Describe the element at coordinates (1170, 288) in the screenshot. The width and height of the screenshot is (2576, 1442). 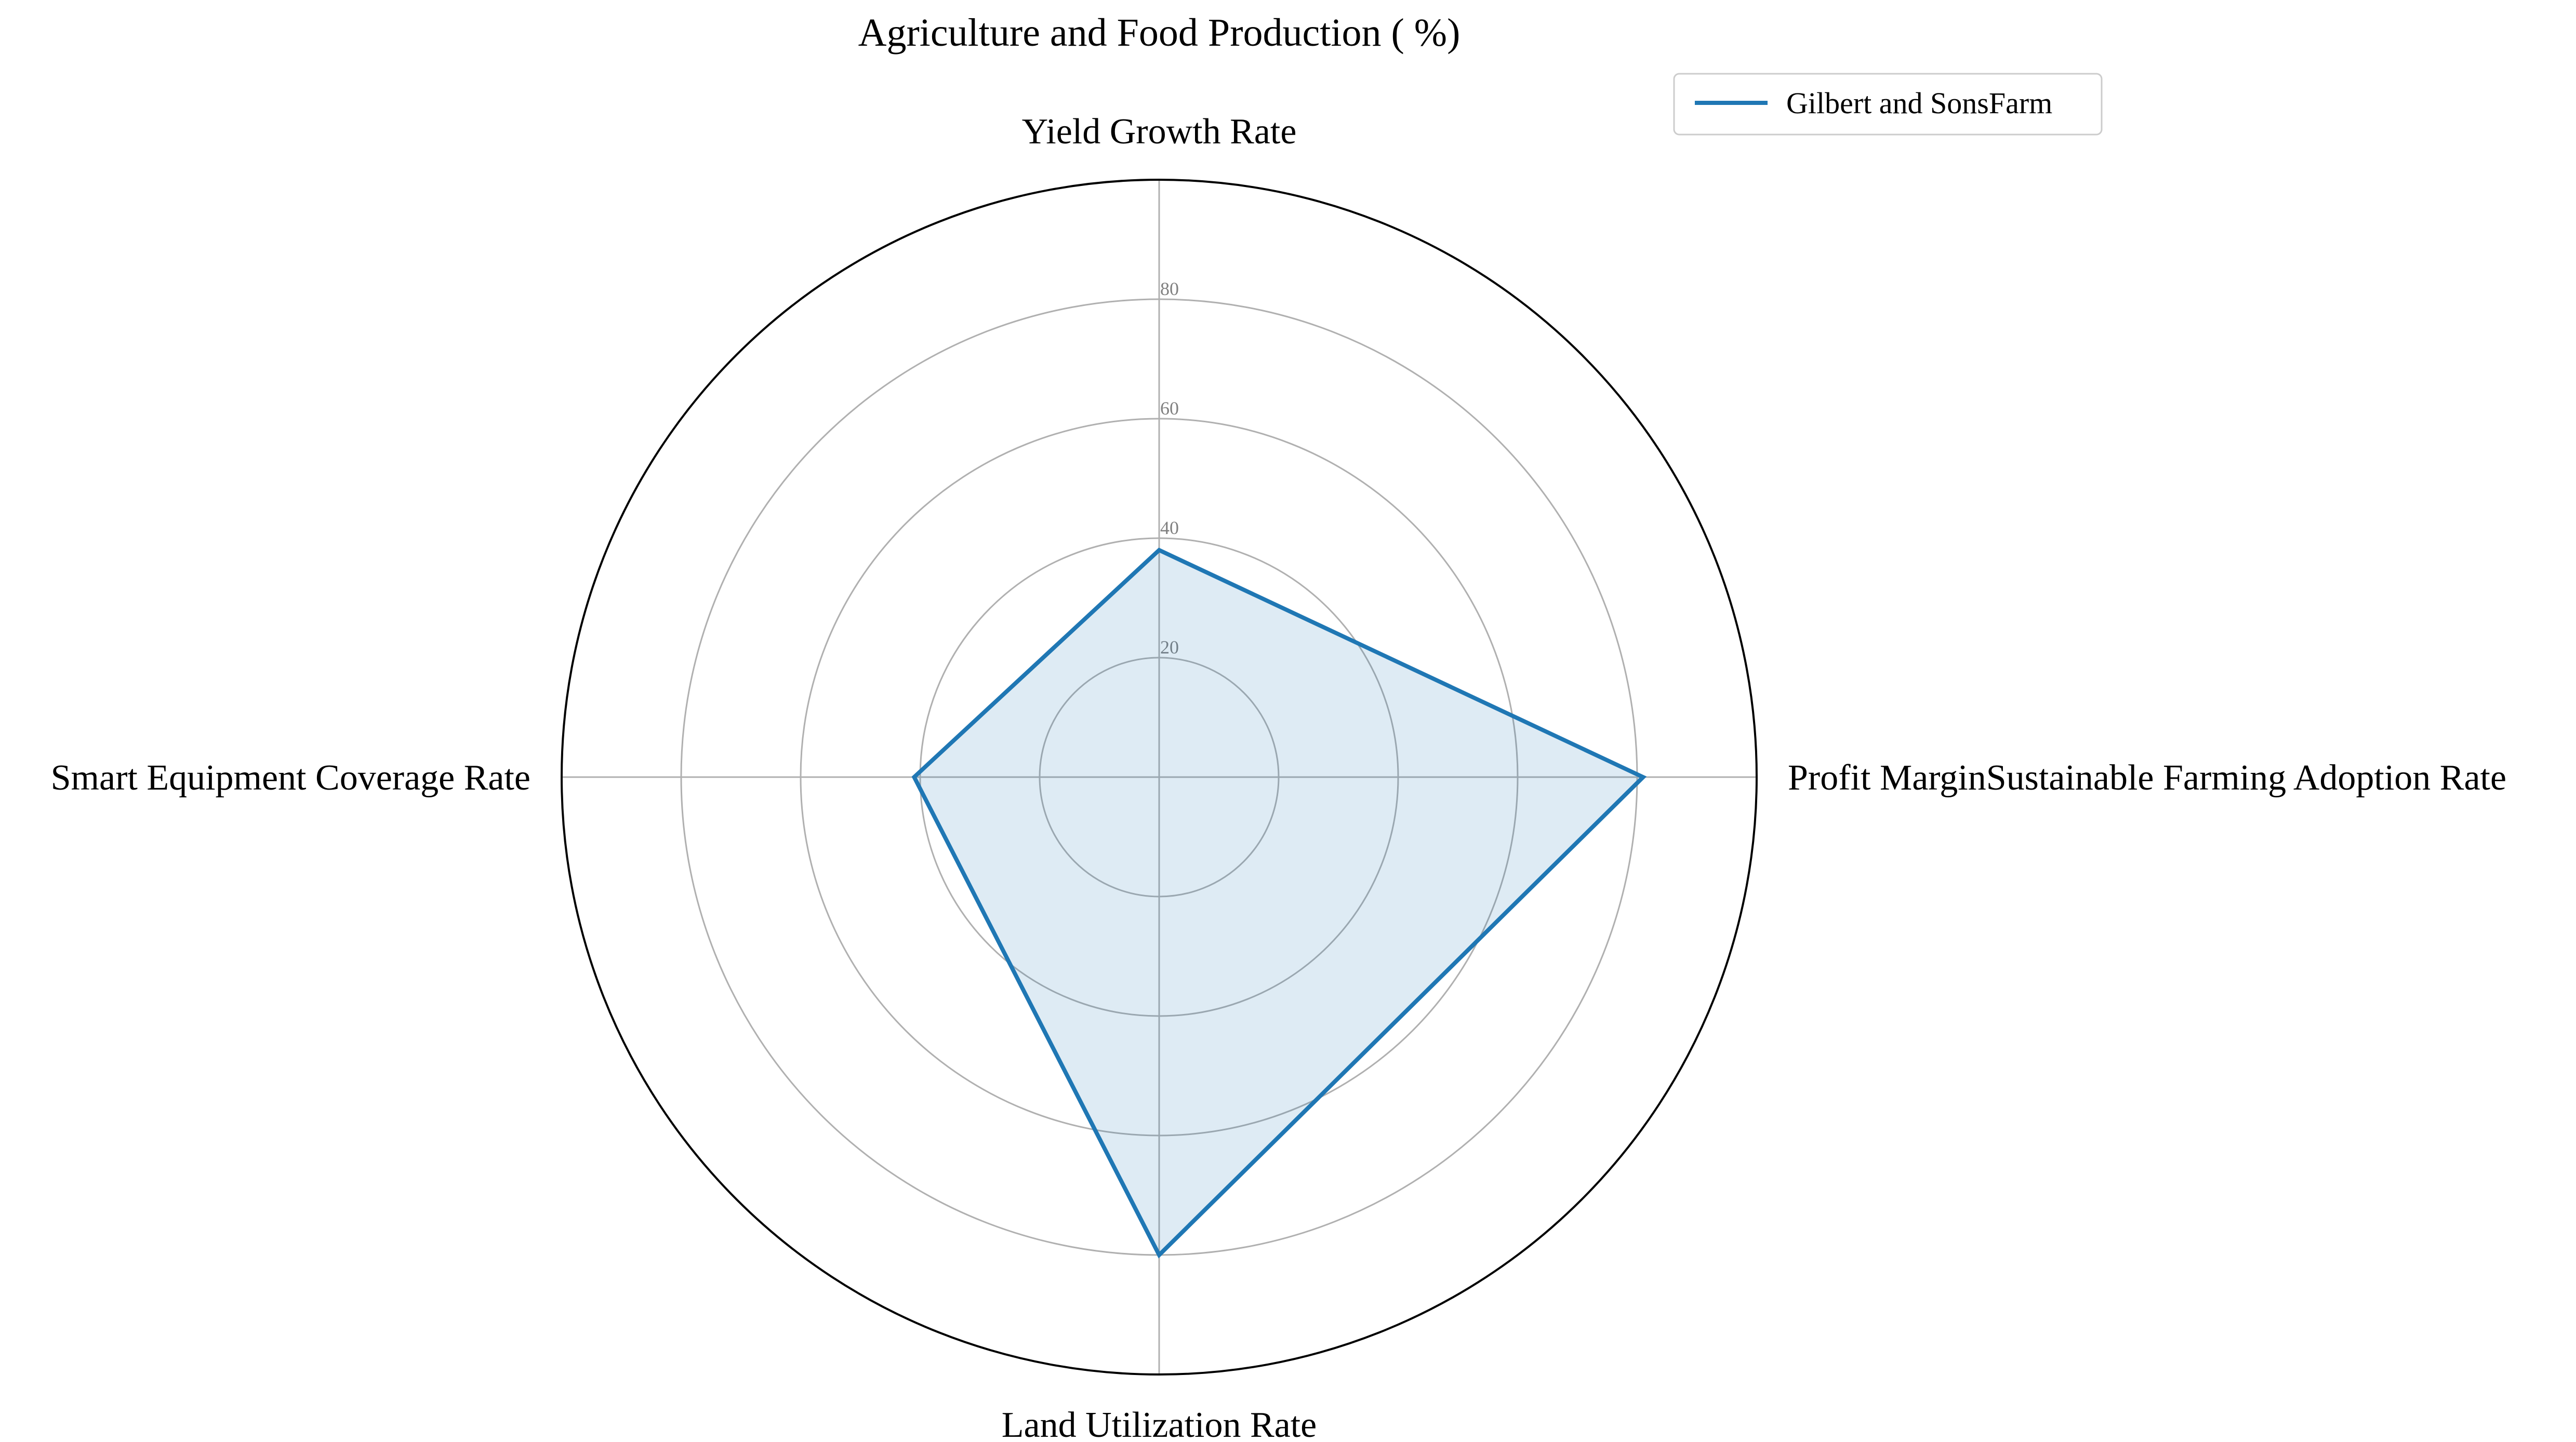
I see `radial-tick-label: 80` at that location.